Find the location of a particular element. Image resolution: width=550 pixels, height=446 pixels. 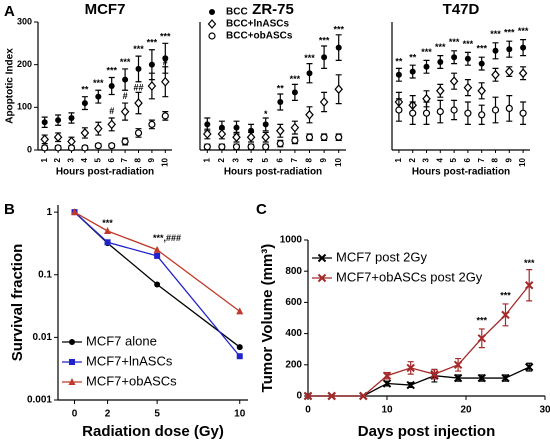

x-tick-label: 6 is located at coordinates (111, 159).